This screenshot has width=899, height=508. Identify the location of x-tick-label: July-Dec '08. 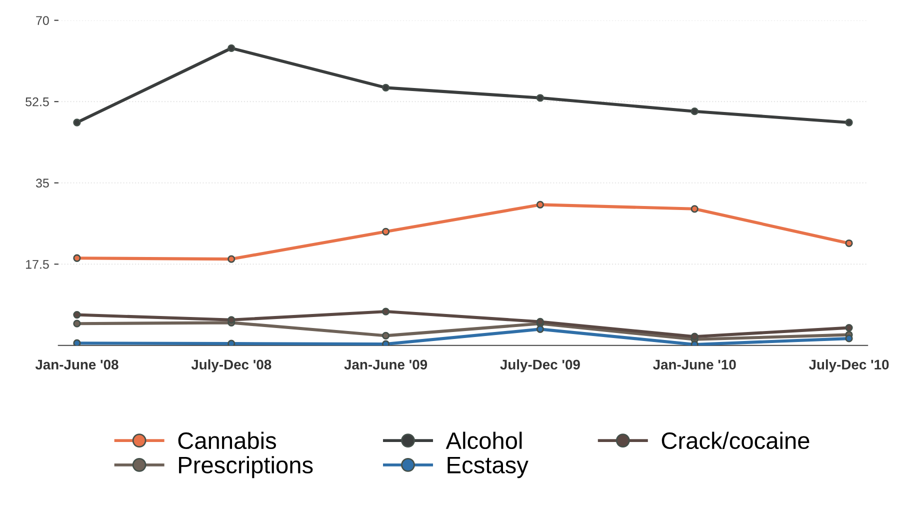
(231, 365).